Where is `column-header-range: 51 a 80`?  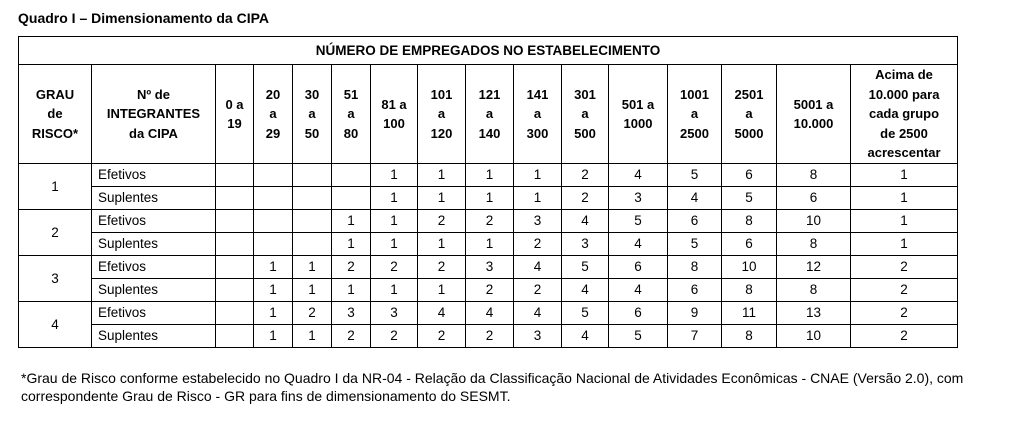
column-header-range: 51 a 80 is located at coordinates (351, 114).